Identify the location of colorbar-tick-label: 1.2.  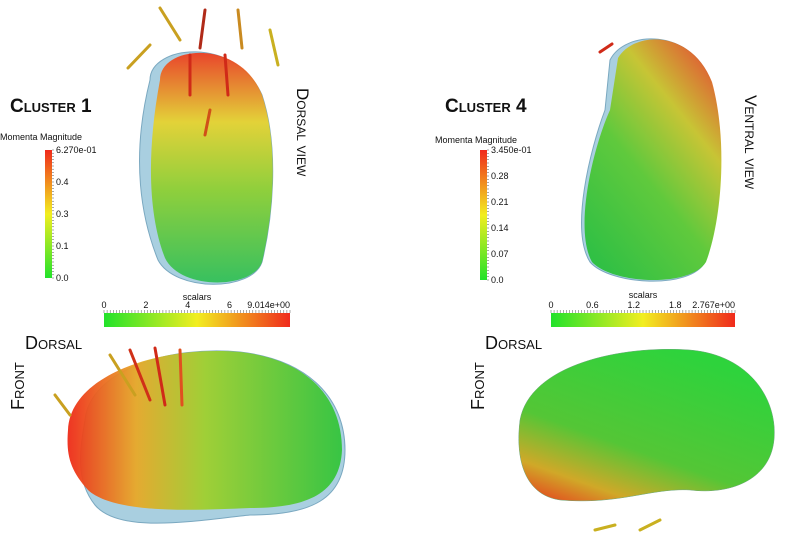
(634, 305).